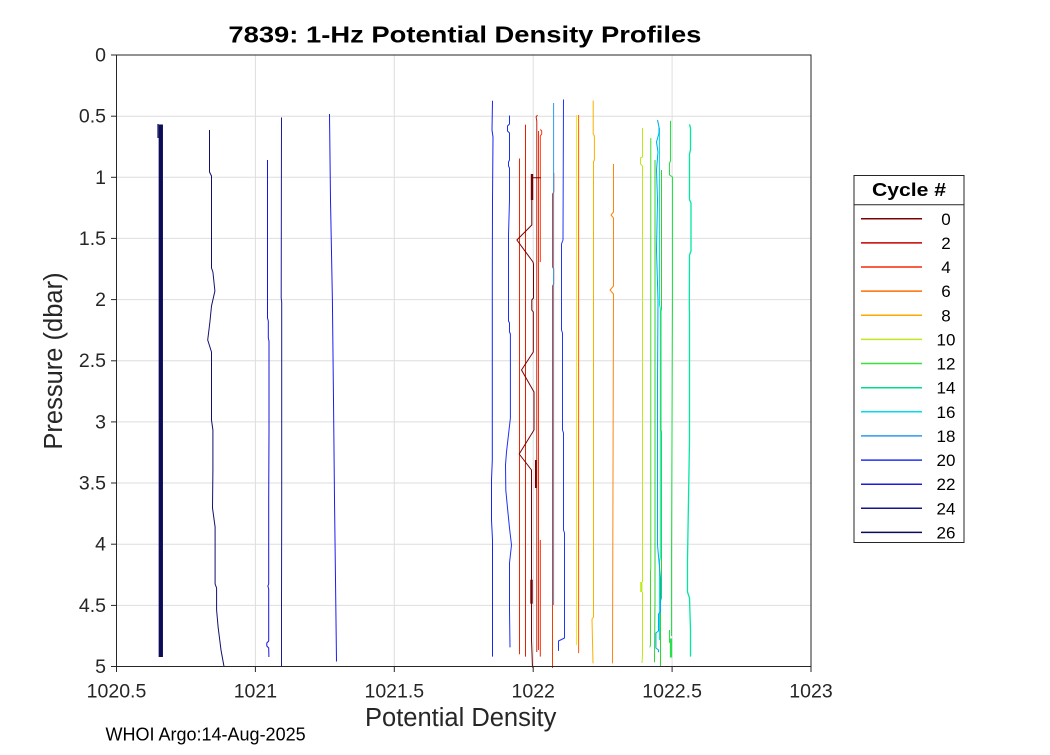 This screenshot has width=1050, height=755. Describe the element at coordinates (946, 412) in the screenshot. I see `svg-text: 16` at that location.